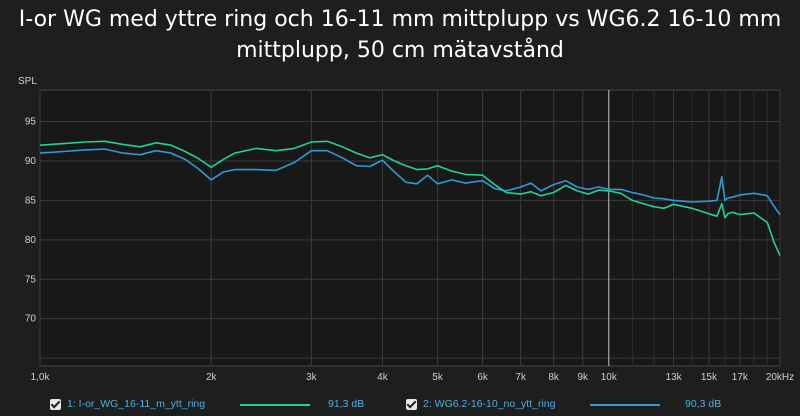 The image size is (800, 416). What do you see at coordinates (312, 377) in the screenshot?
I see `x-tick-label: 3k` at bounding box center [312, 377].